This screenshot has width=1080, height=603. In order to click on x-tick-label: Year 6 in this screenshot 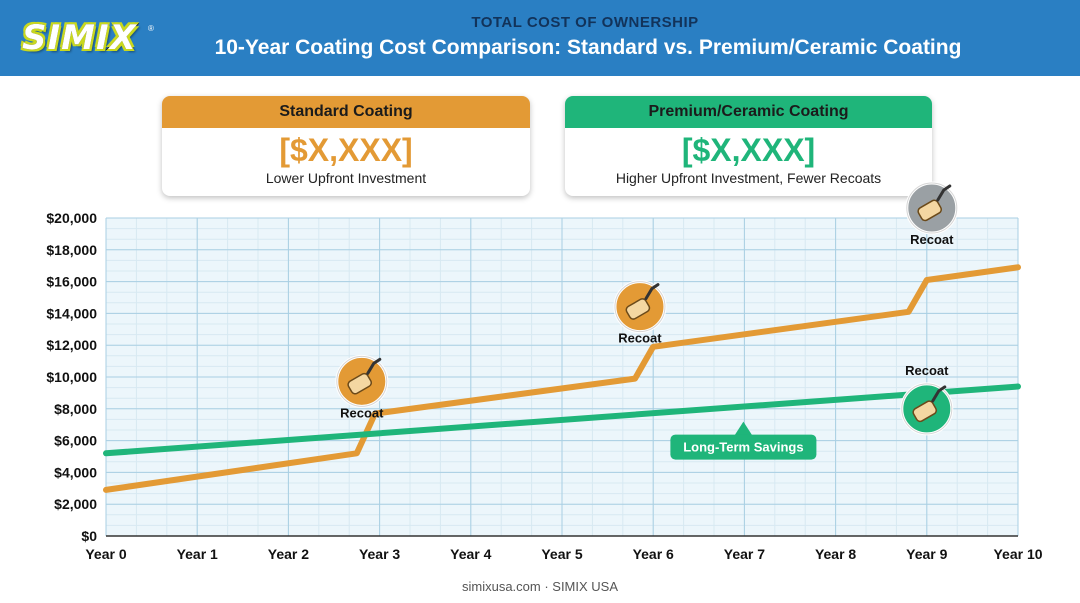, I will do `click(653, 554)`.